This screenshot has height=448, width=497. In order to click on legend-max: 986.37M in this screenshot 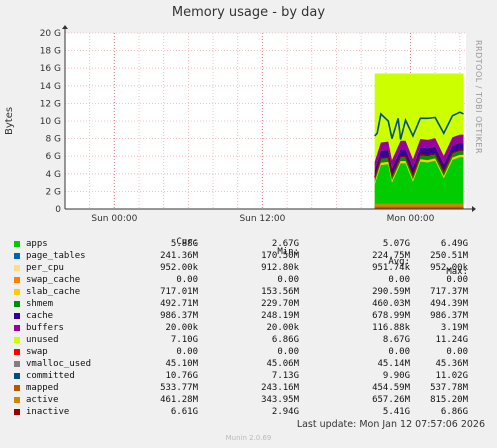, I will do `click(449, 316)`.